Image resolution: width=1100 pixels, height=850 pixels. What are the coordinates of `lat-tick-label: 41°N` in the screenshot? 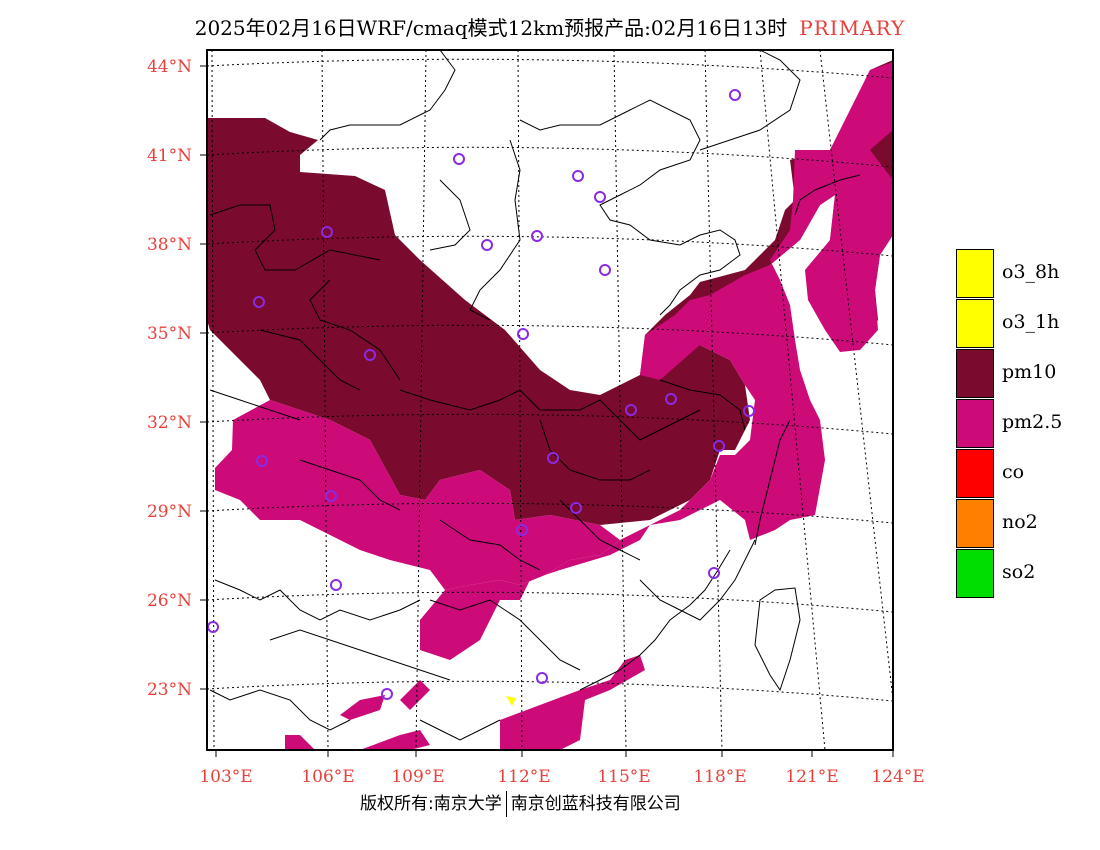 It's located at (169, 156).